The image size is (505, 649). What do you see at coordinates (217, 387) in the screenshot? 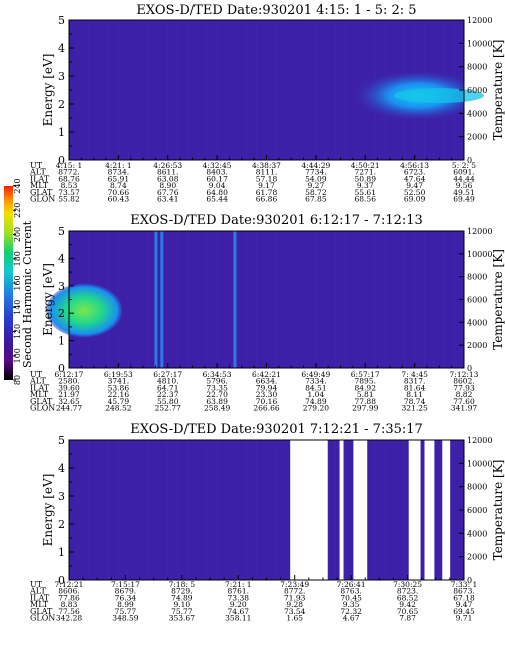
I see `table-cell: 73.35` at bounding box center [217, 387].